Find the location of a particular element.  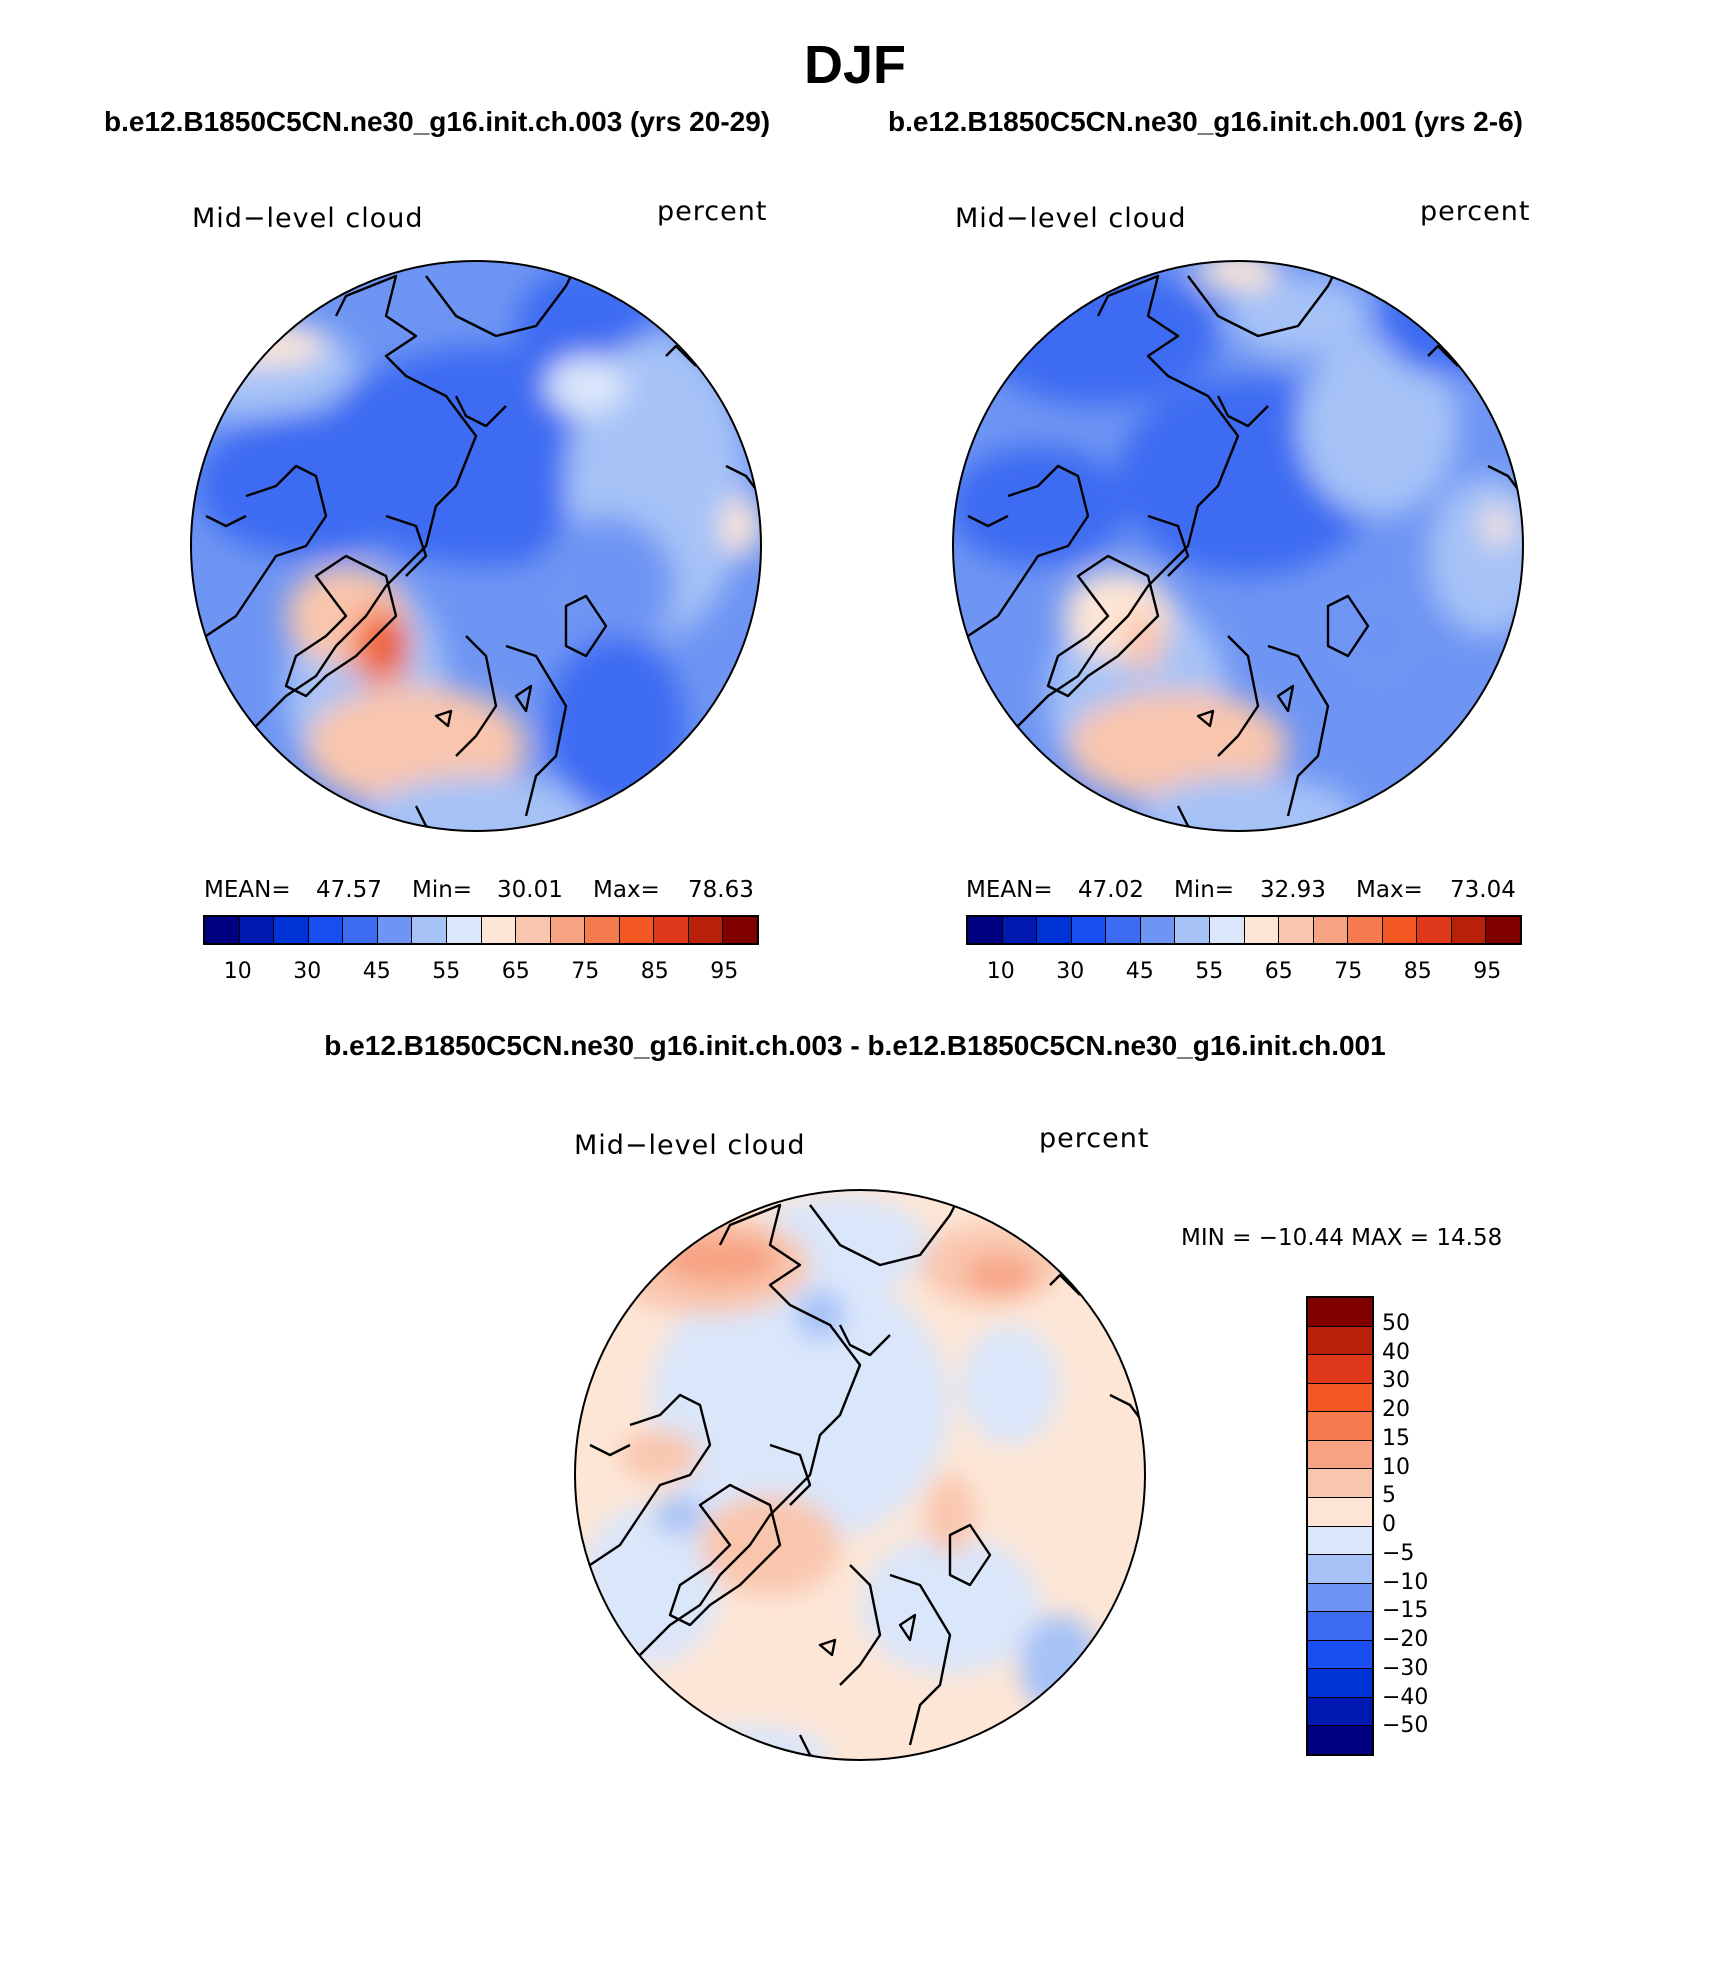

panel2-min-label: Min= is located at coordinates (1204, 890).